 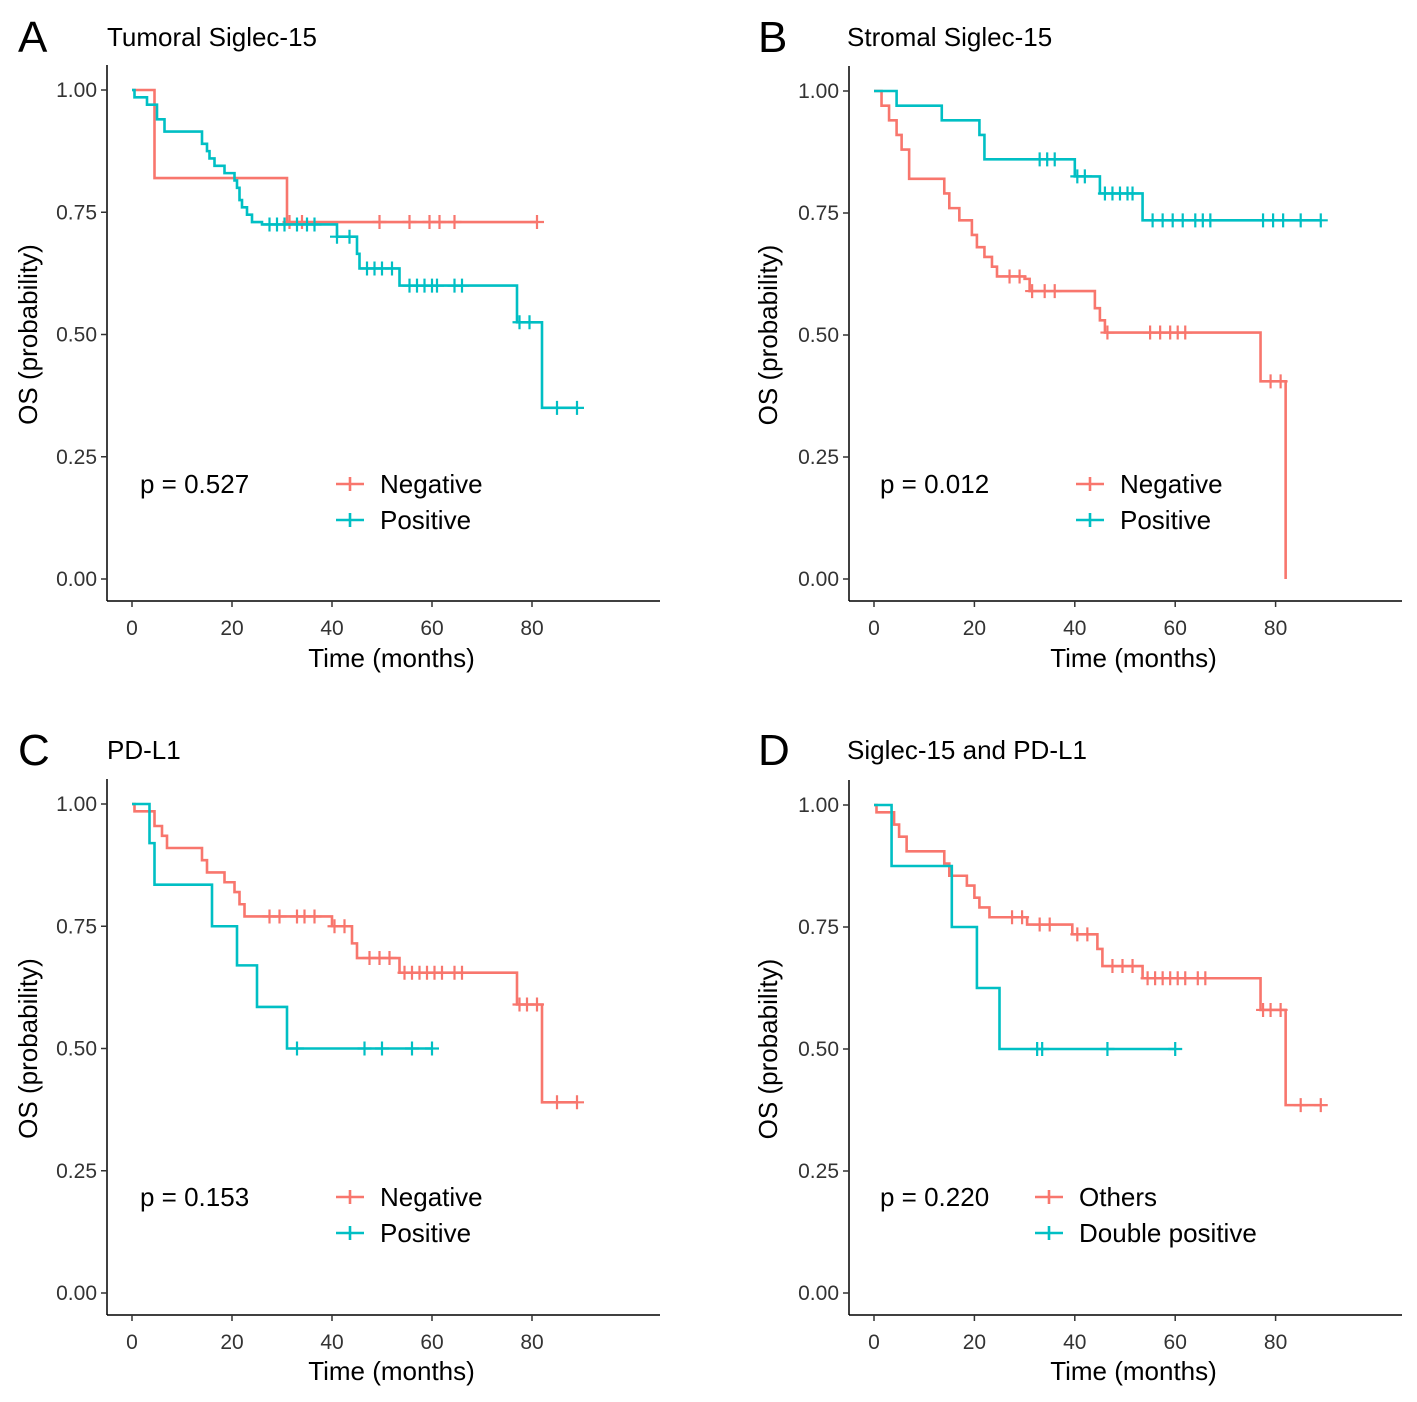 What do you see at coordinates (774, 750) in the screenshot?
I see `panel-letter: D` at bounding box center [774, 750].